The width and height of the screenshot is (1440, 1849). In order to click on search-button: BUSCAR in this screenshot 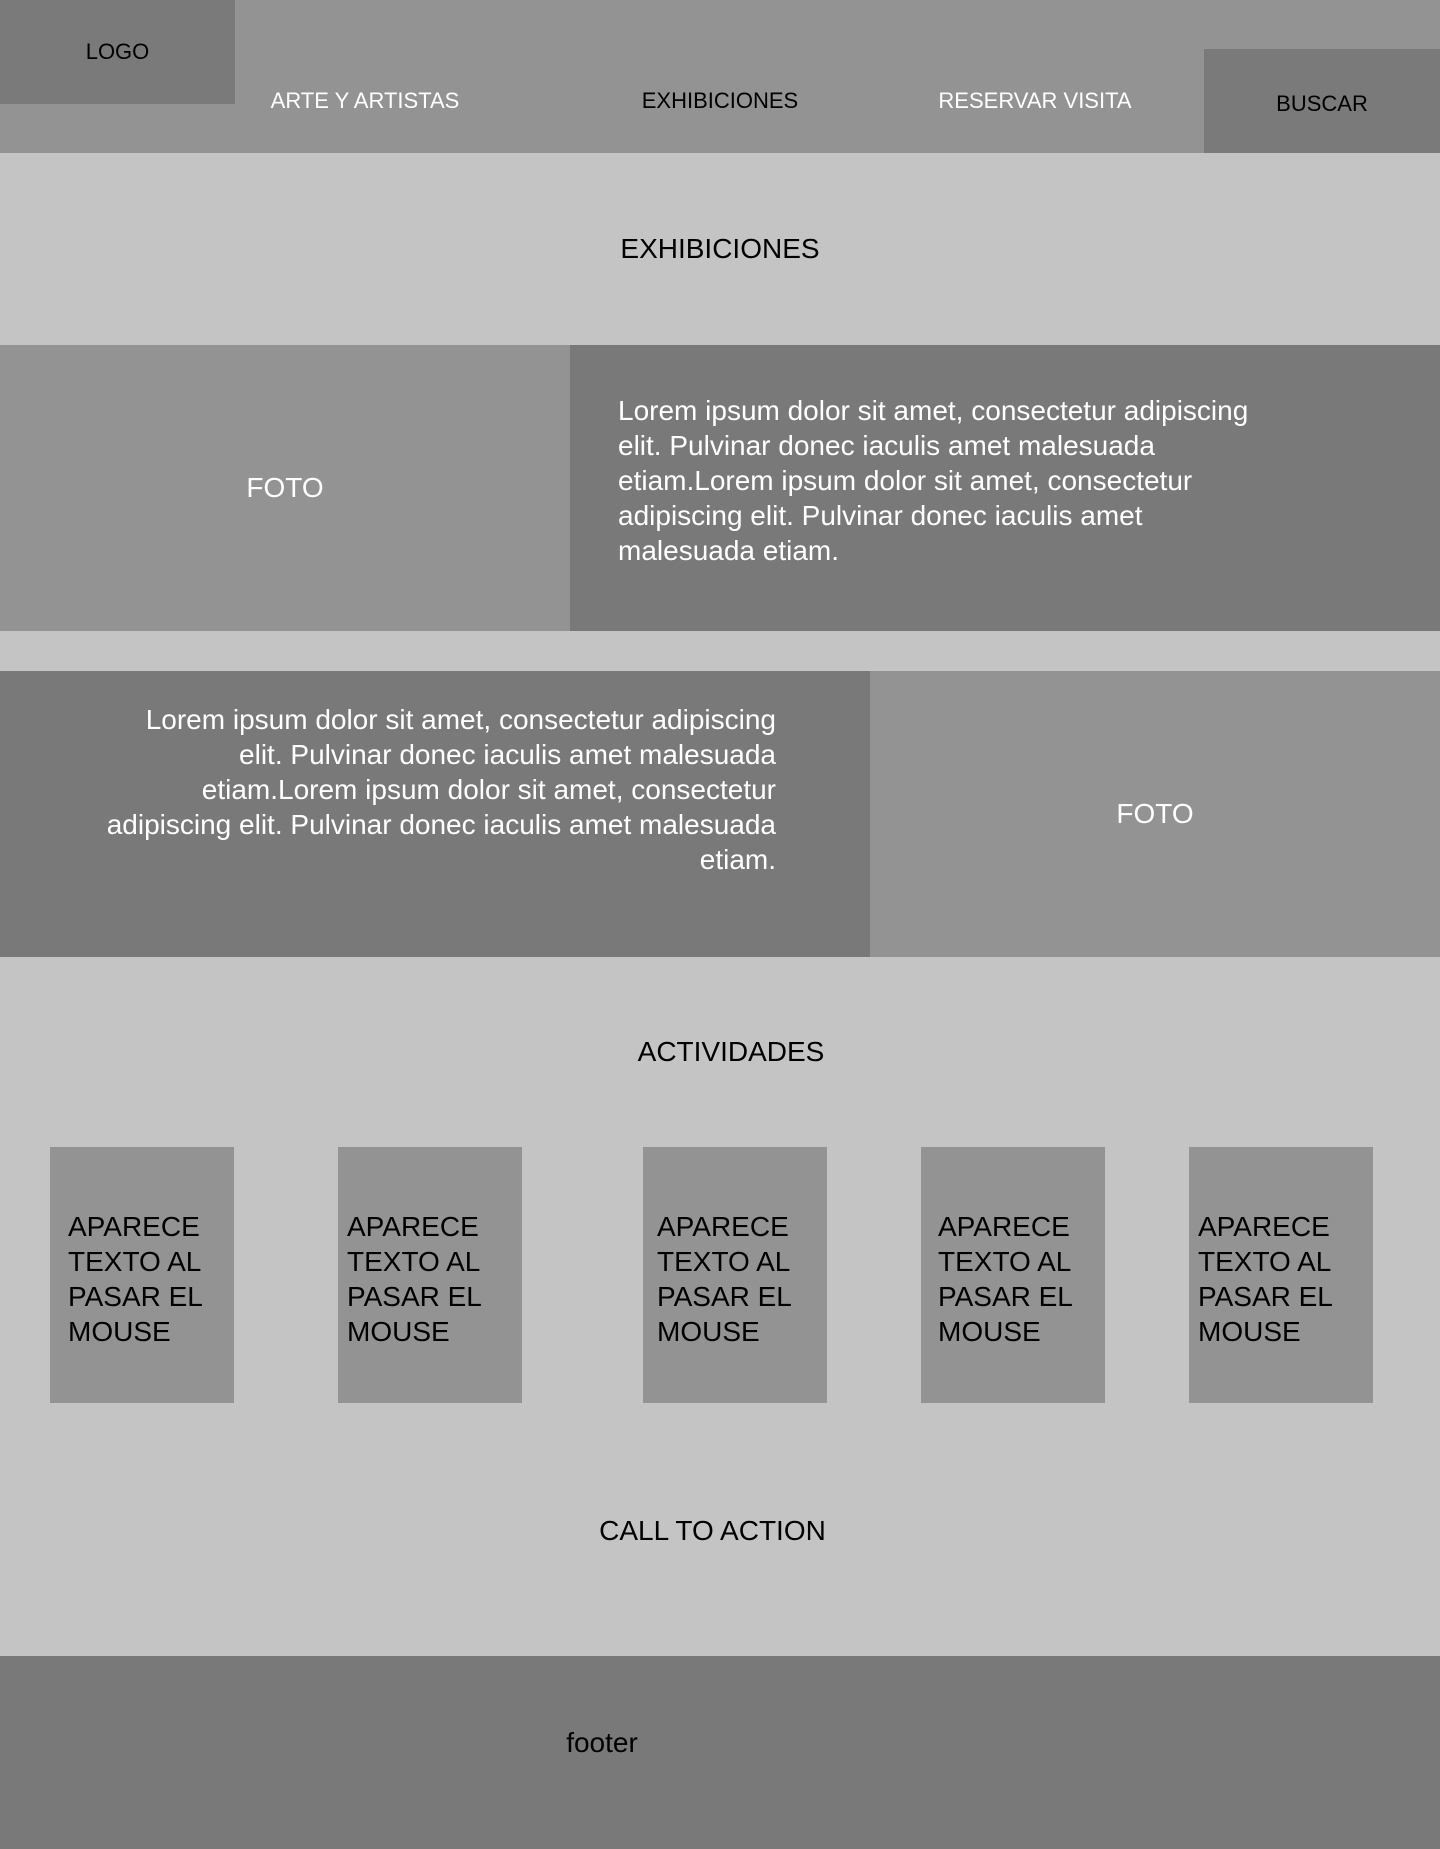, I will do `click(1322, 101)`.